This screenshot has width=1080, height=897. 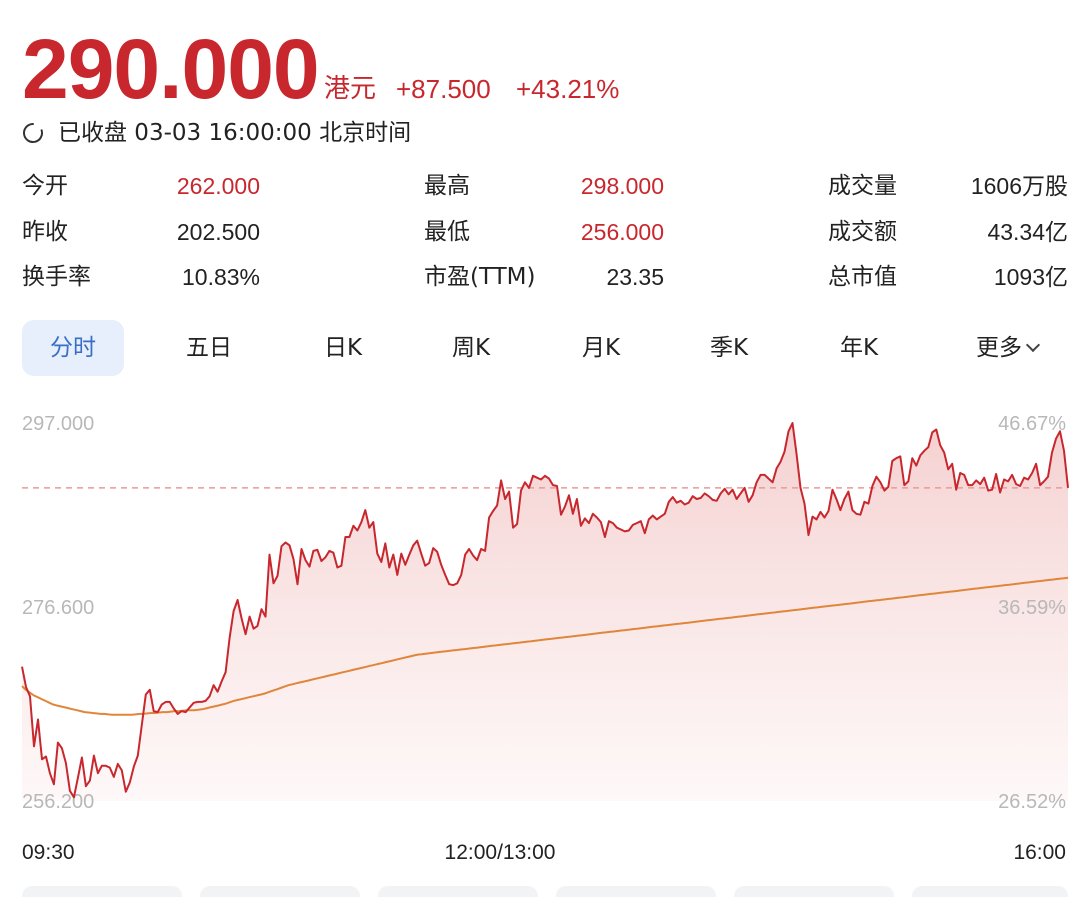 I want to click on y-left-tick: 256.200, so click(x=58, y=802).